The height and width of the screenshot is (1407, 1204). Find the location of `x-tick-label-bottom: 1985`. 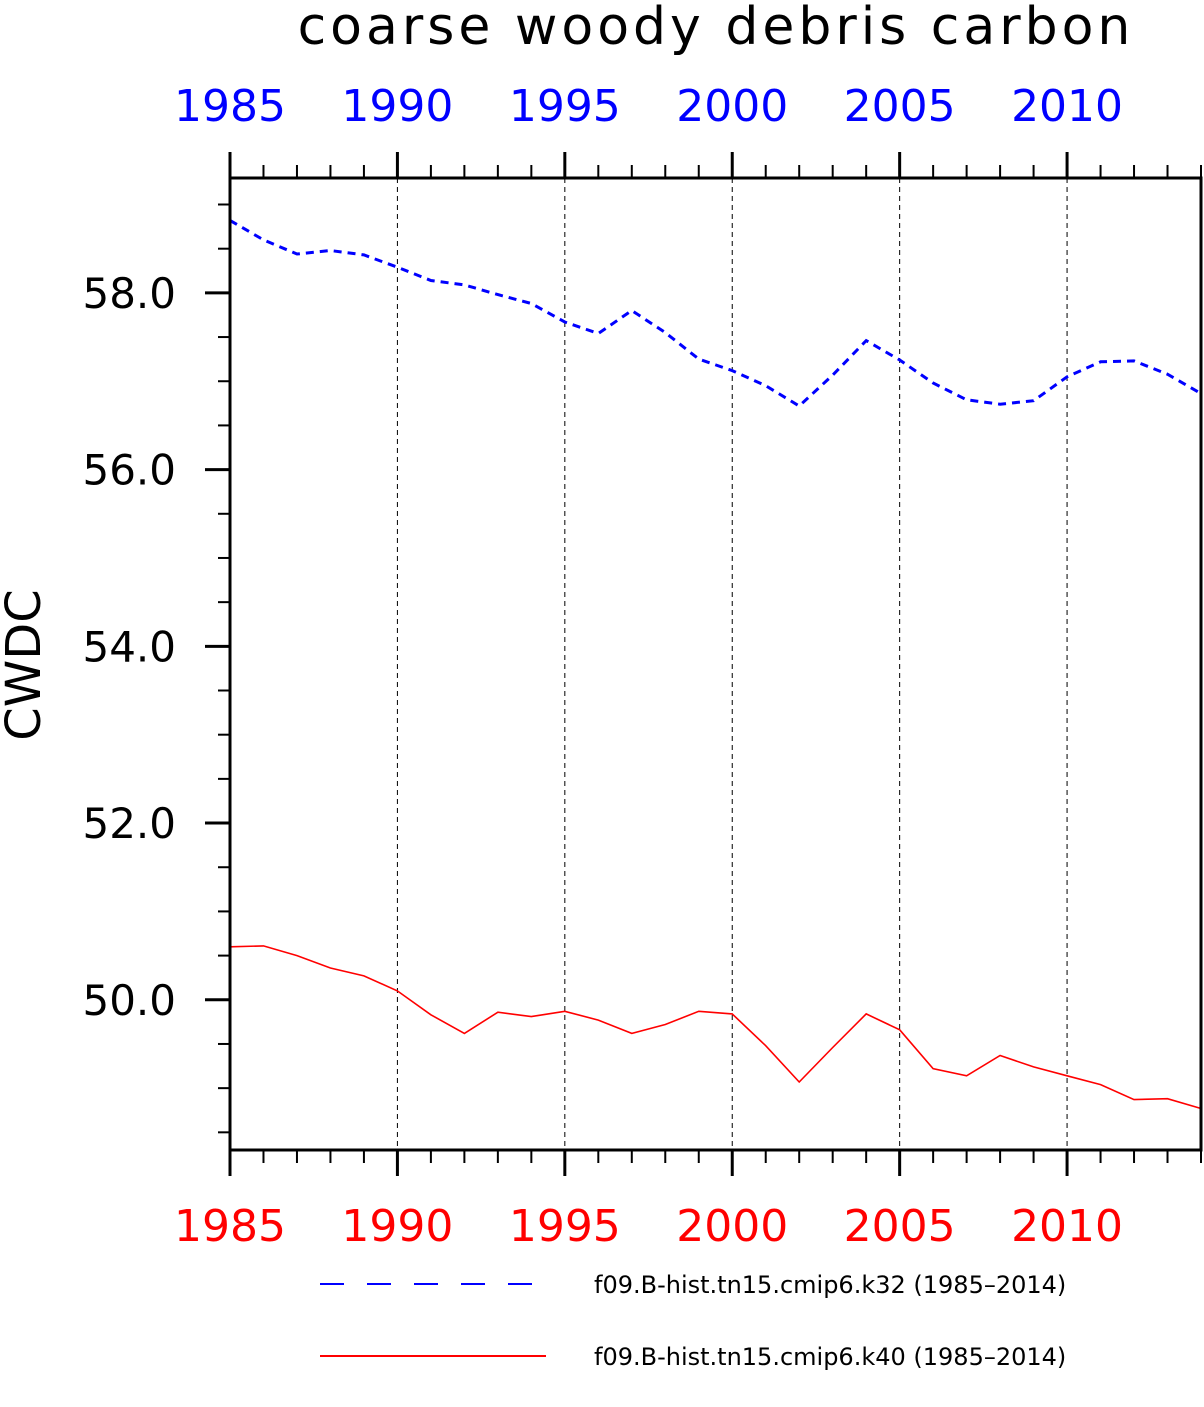

x-tick-label-bottom: 1985 is located at coordinates (230, 1226).